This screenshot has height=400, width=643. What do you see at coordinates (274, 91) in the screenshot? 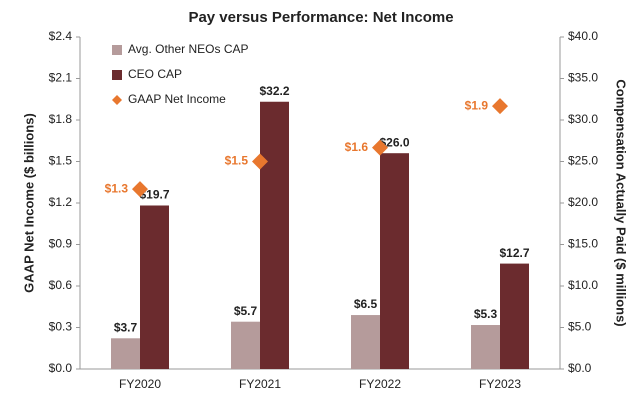
I see `bar-value-label: $32.2` at bounding box center [274, 91].